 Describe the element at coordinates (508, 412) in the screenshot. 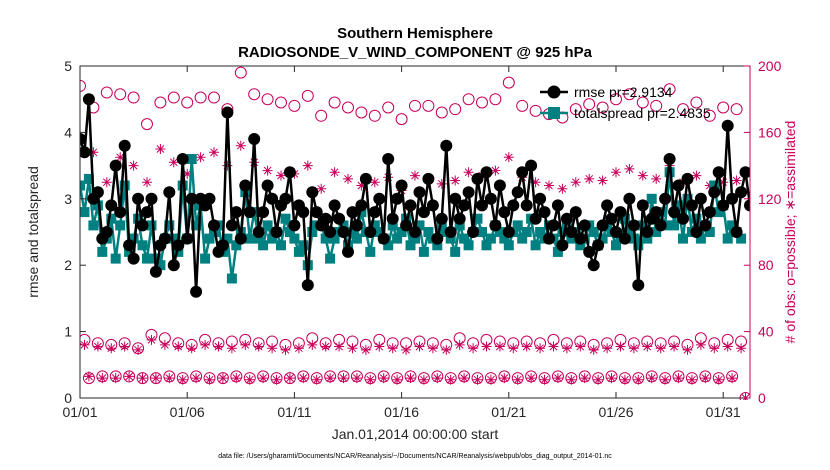

I see `x-tick-label: 01/21` at that location.